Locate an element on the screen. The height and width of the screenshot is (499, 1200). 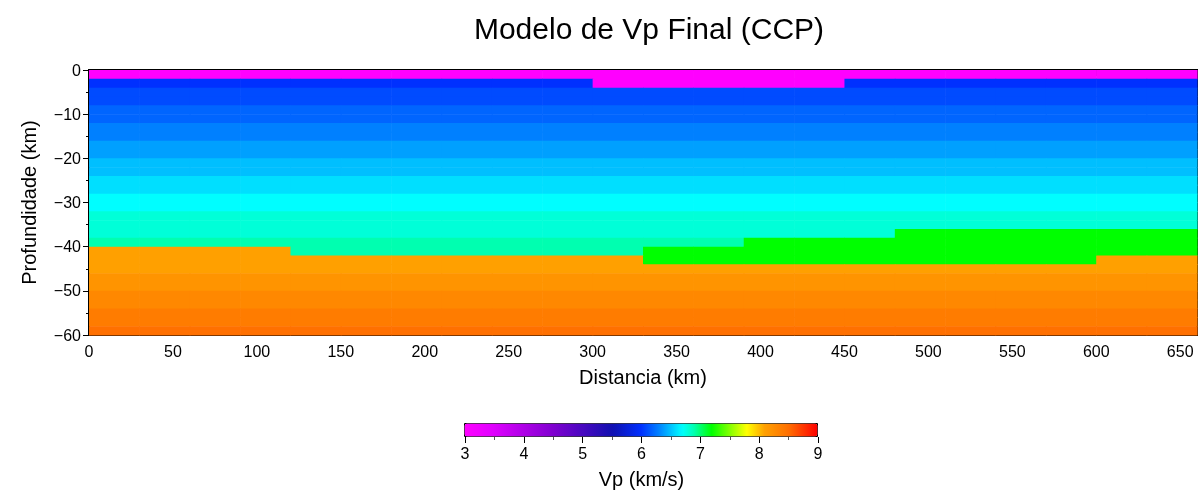
y-tick-label: −10 is located at coordinates (67, 114).